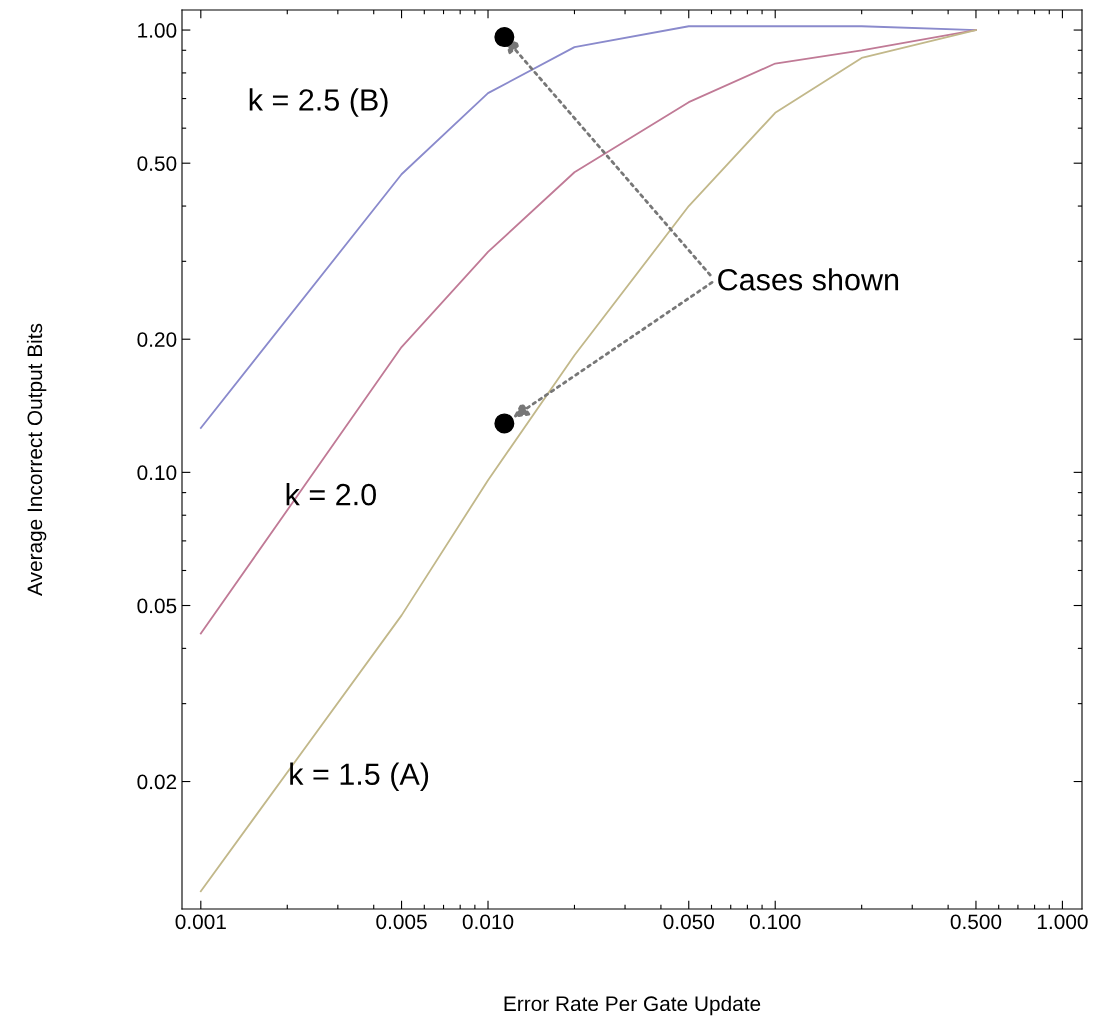  What do you see at coordinates (157, 163) in the screenshot?
I see `y-tick-label: 0.50` at bounding box center [157, 163].